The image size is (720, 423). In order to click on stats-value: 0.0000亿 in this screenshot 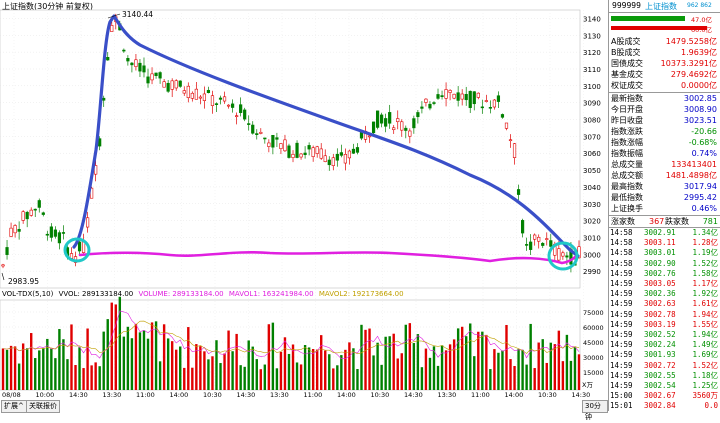, I will do `click(699, 85)`.